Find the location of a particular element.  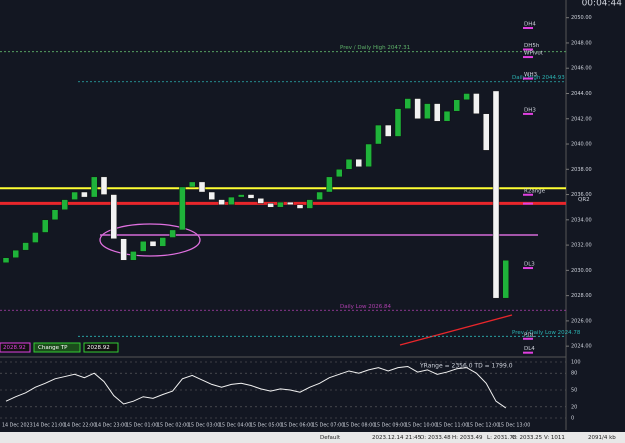

change-tp-button is located at coordinates (57, 347).